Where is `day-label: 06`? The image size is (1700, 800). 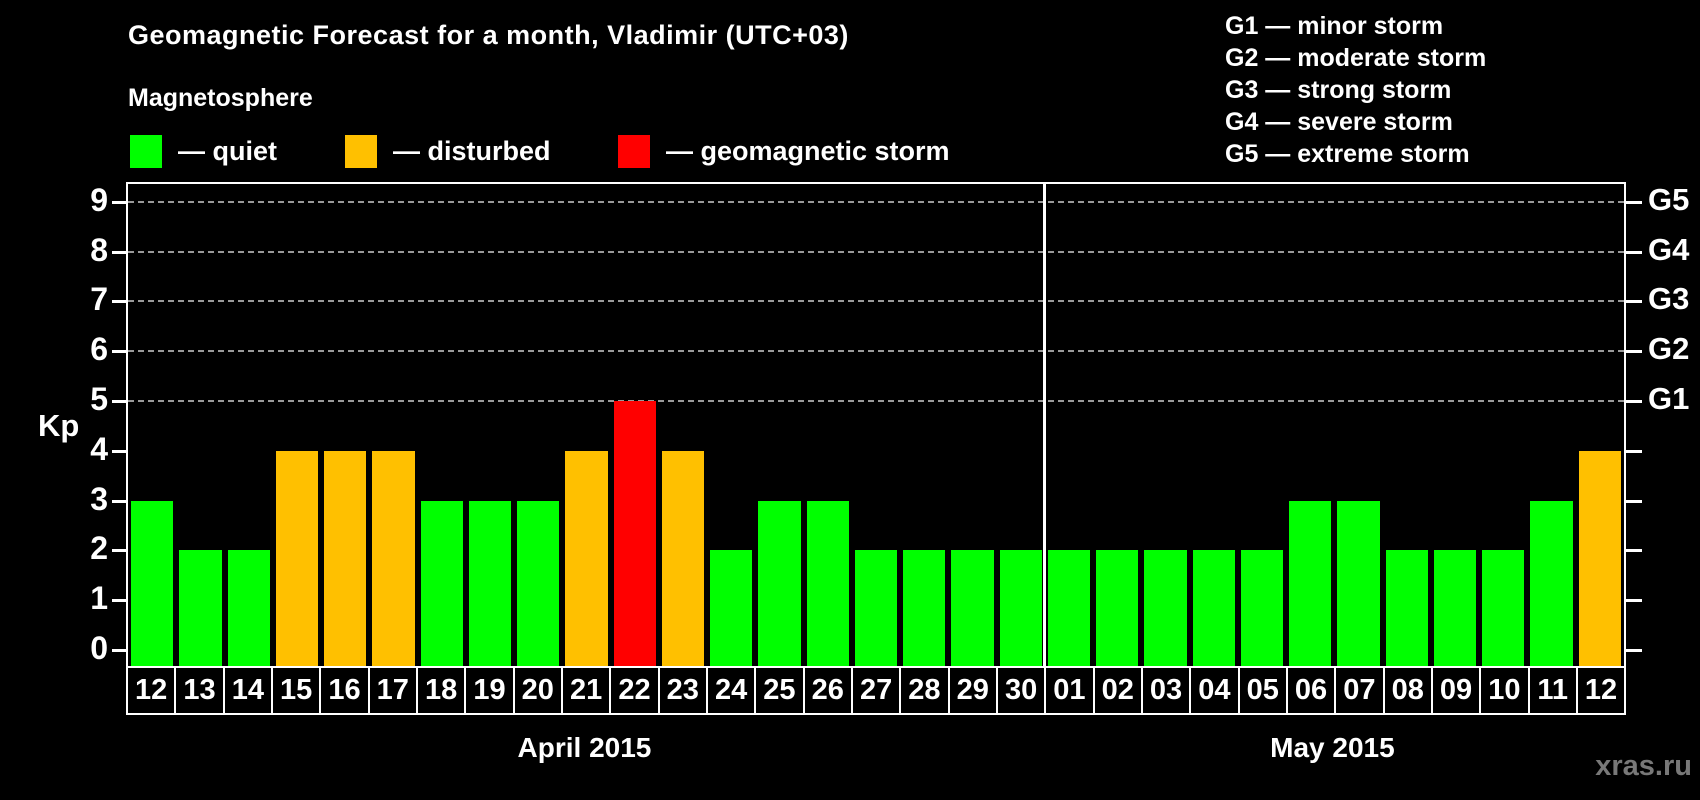
day-label: 06 is located at coordinates (1311, 690).